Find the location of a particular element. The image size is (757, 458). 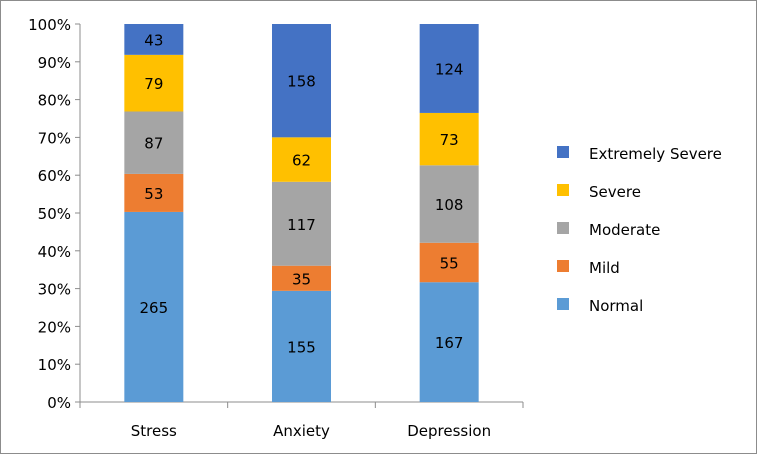

data-label: 62 is located at coordinates (301, 161).